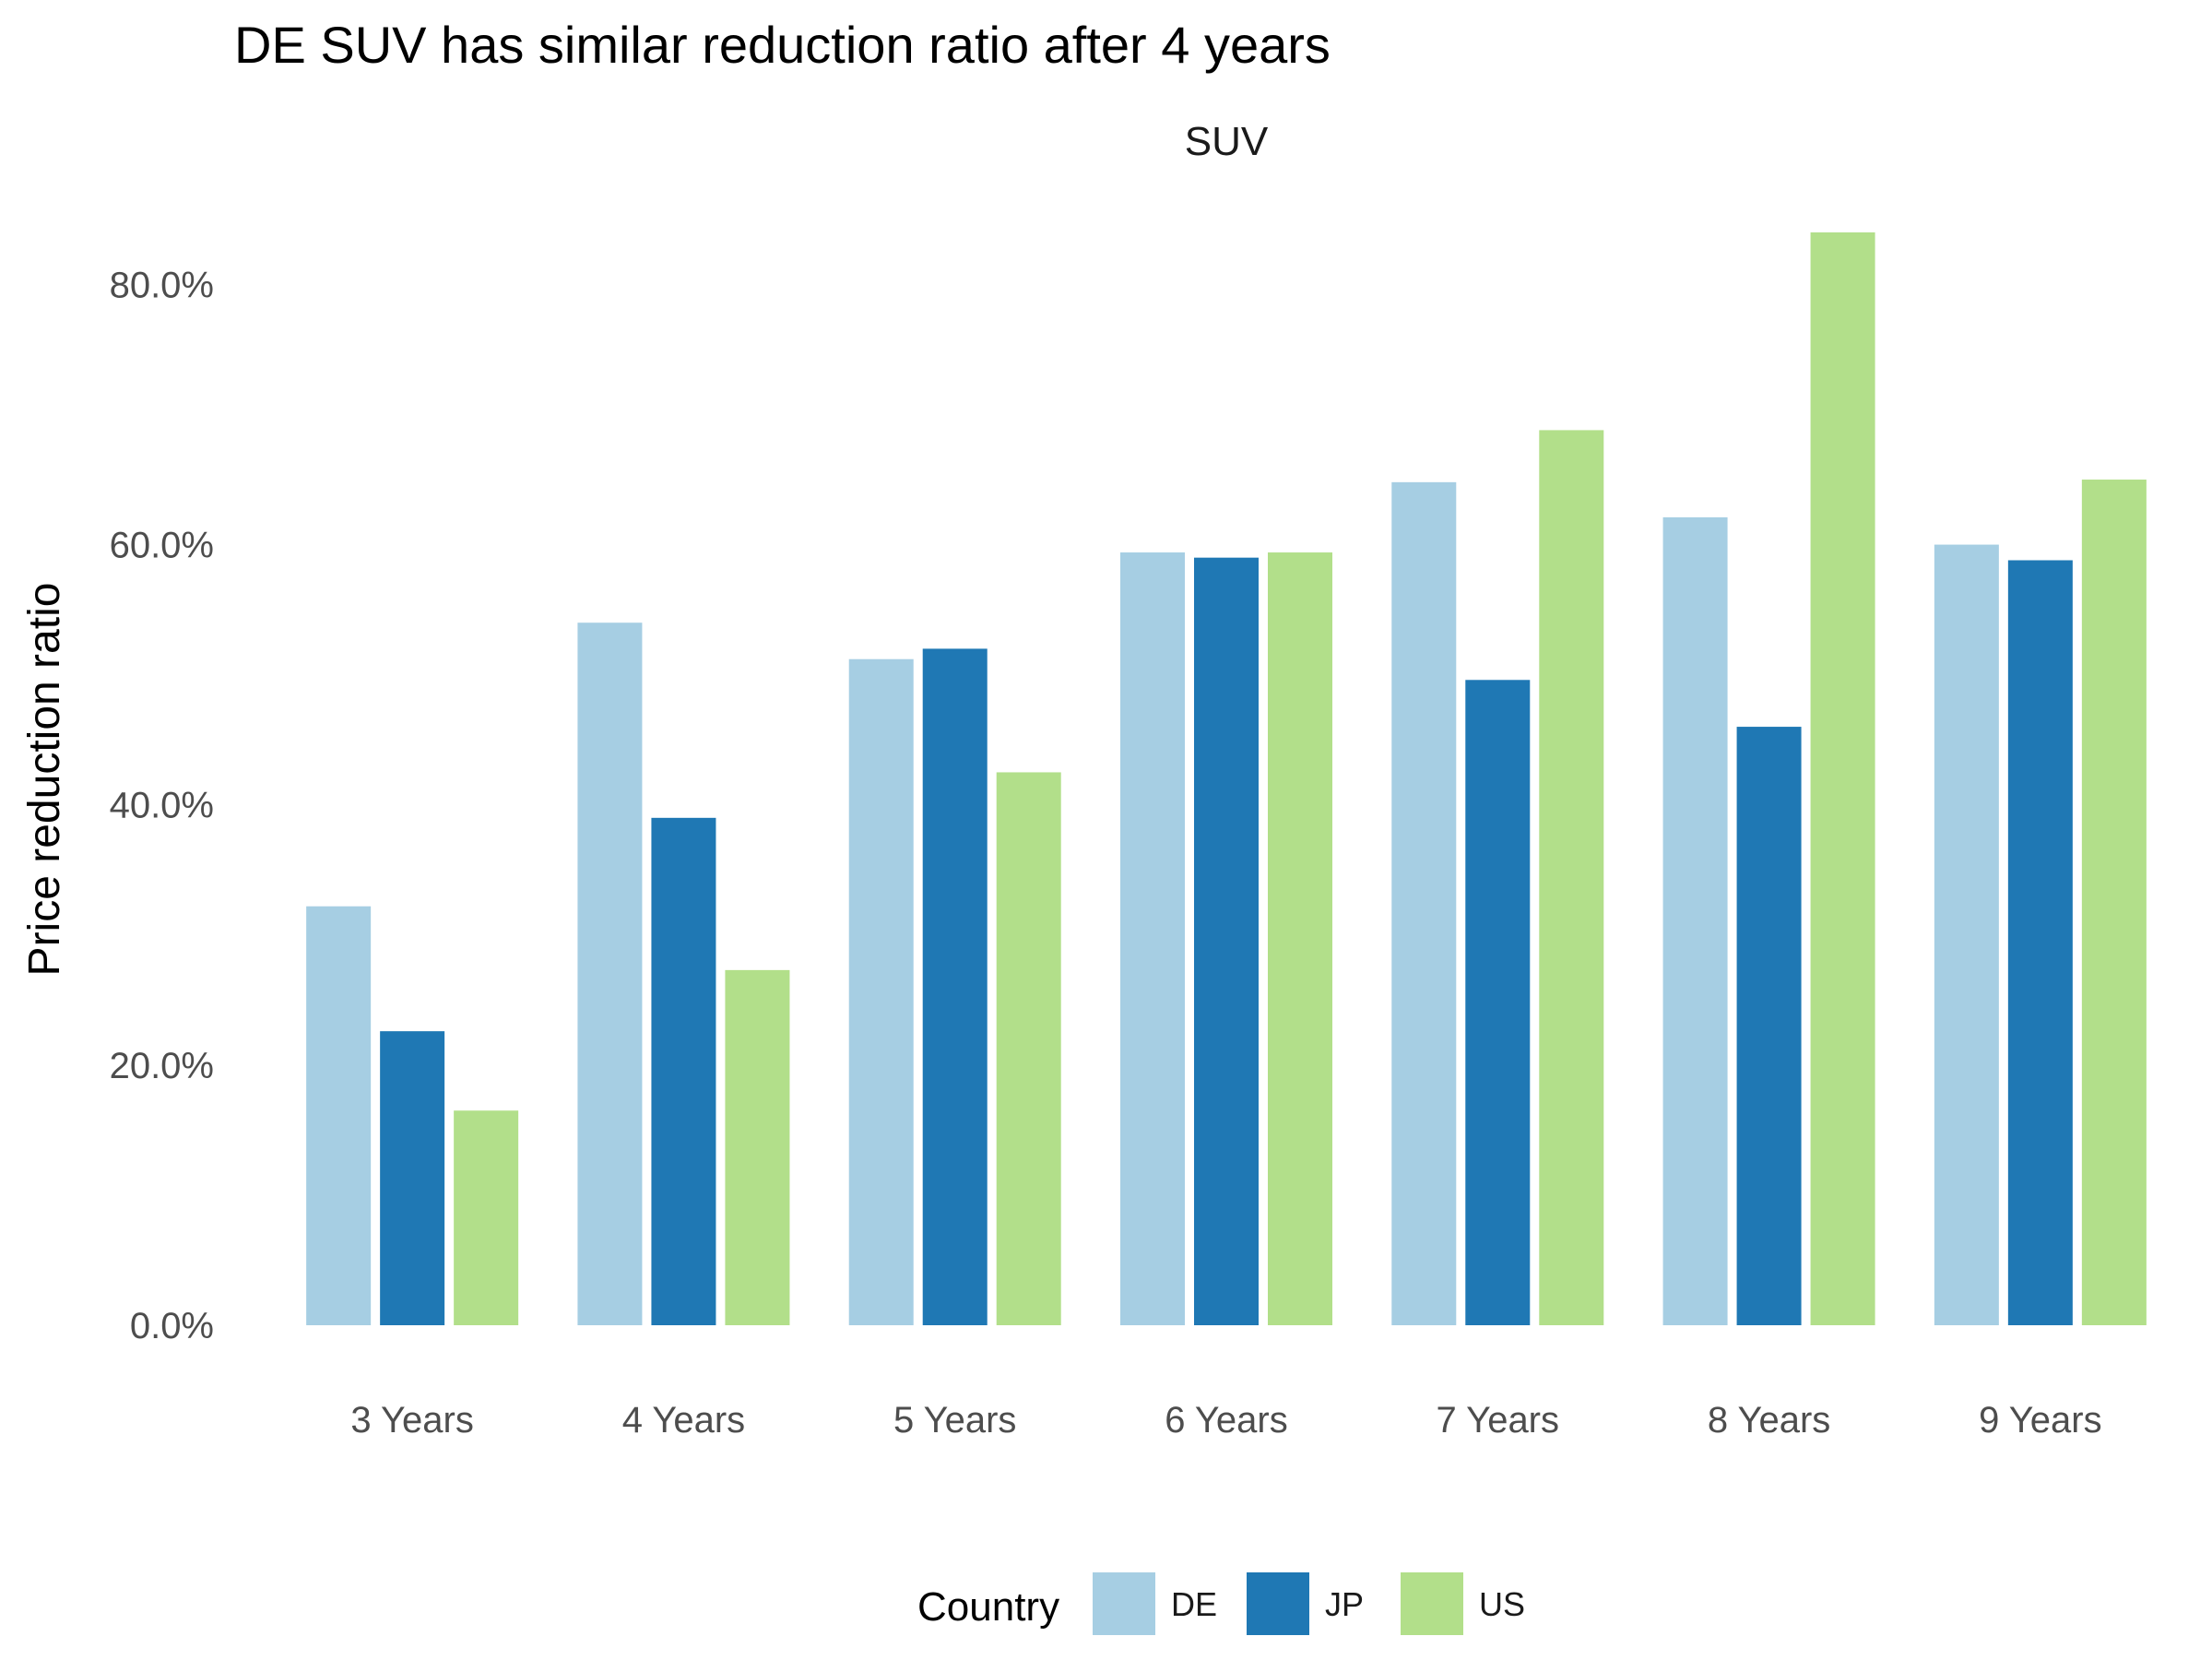  Describe the element at coordinates (1345, 1604) in the screenshot. I see `legend-label-jp: JP` at that location.